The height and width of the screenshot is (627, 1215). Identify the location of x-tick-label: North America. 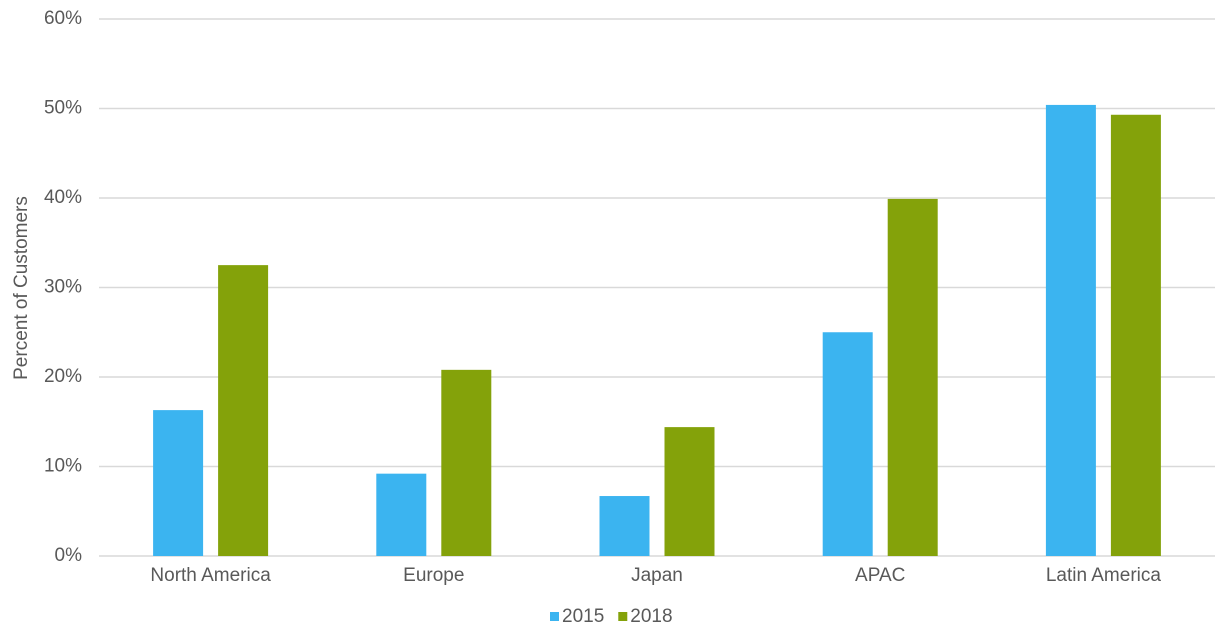
(210, 575).